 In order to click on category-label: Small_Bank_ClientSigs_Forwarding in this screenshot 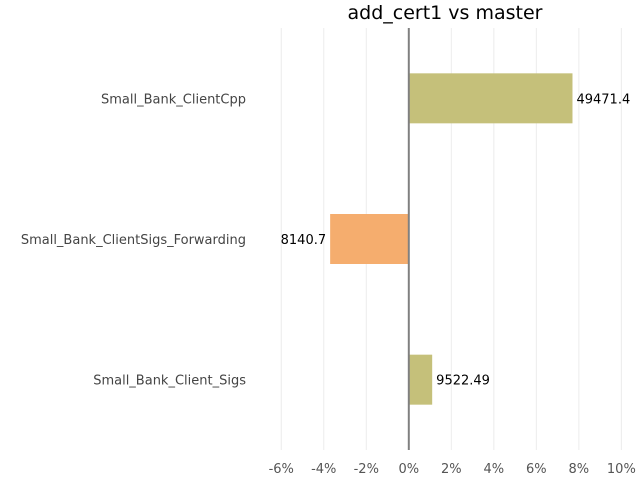, I will do `click(133, 240)`.